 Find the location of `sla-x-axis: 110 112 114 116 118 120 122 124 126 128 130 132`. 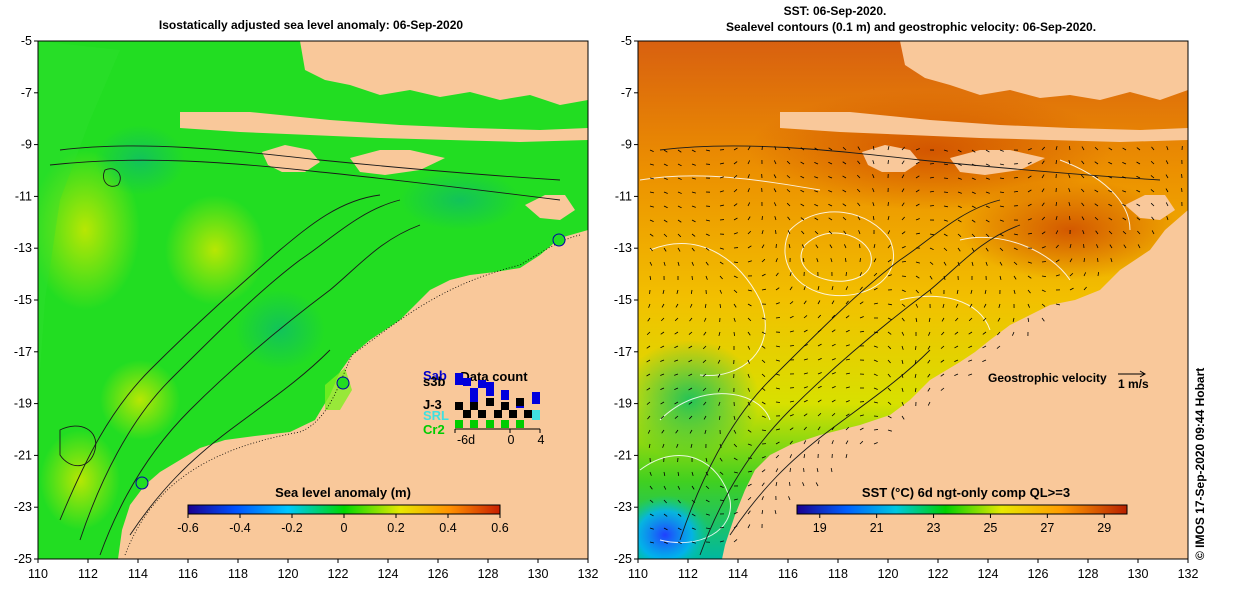

sla-x-axis: 110 112 114 116 118 120 122 124 126 128 130 132 is located at coordinates (313, 570).